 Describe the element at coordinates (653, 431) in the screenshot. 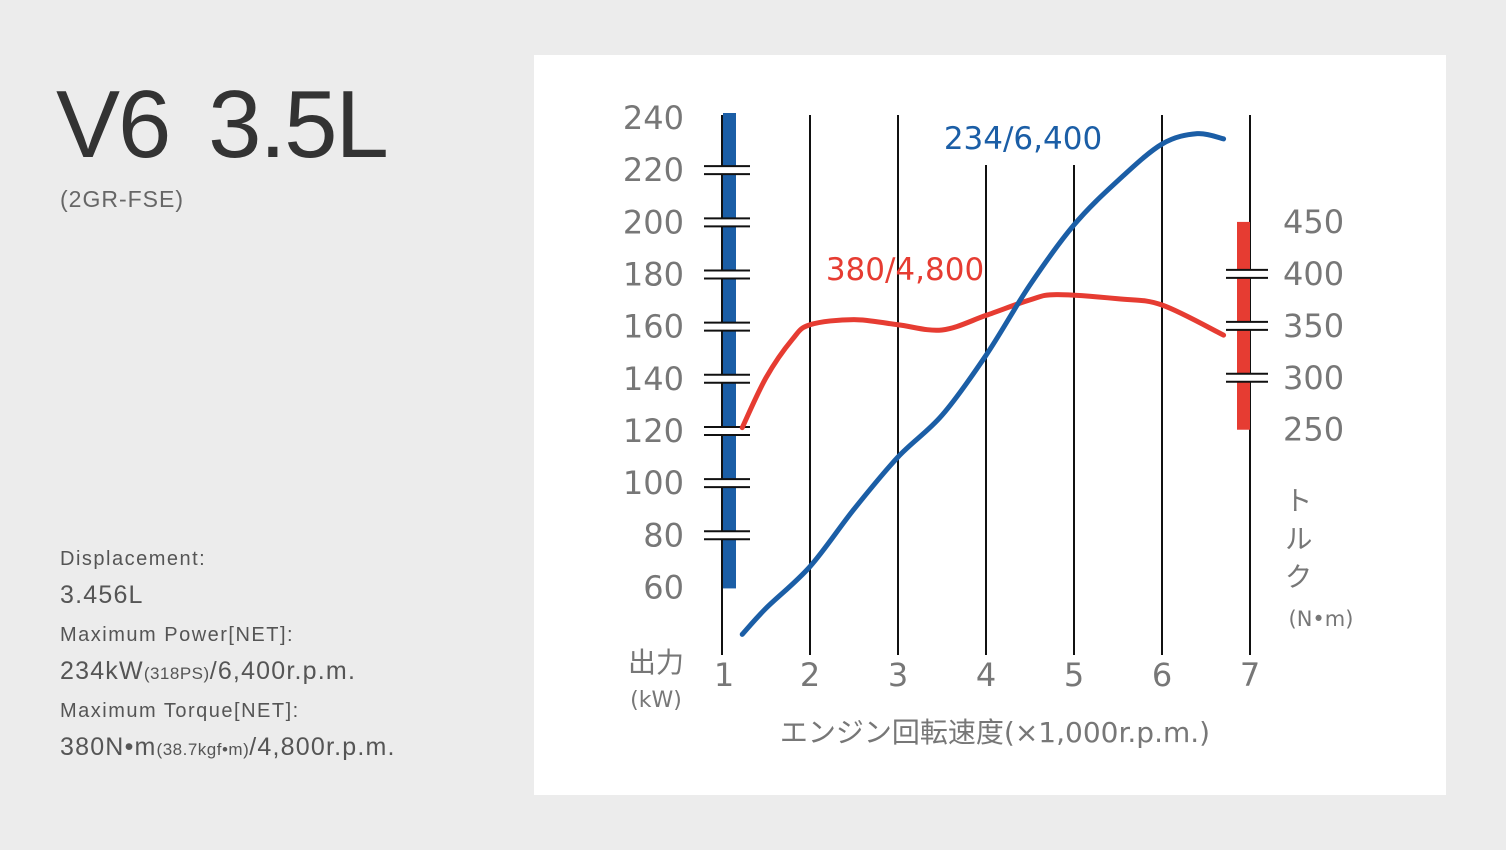

I see `y-tick-label: 120` at that location.